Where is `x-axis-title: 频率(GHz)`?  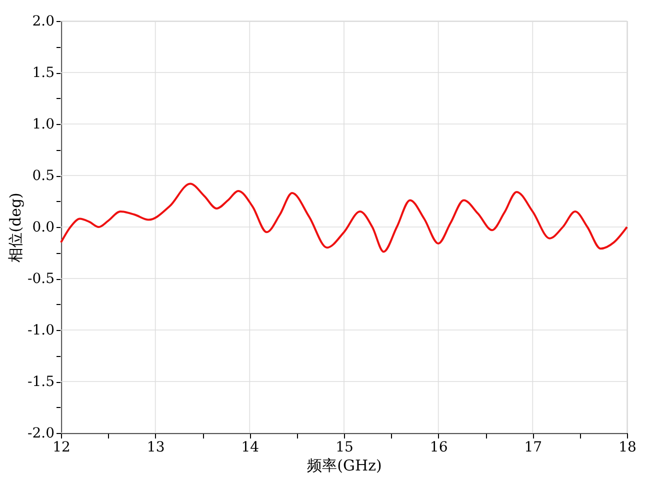 x-axis-title: 频率(GHz) is located at coordinates (344, 465).